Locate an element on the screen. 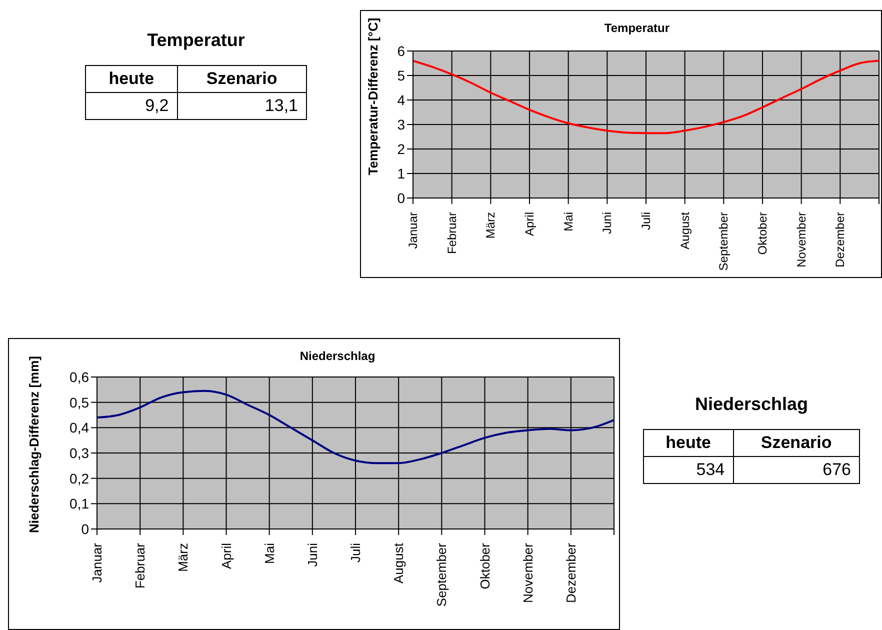 Image resolution: width=882 pixels, height=630 pixels. chart-title: Temperatur is located at coordinates (637, 28).